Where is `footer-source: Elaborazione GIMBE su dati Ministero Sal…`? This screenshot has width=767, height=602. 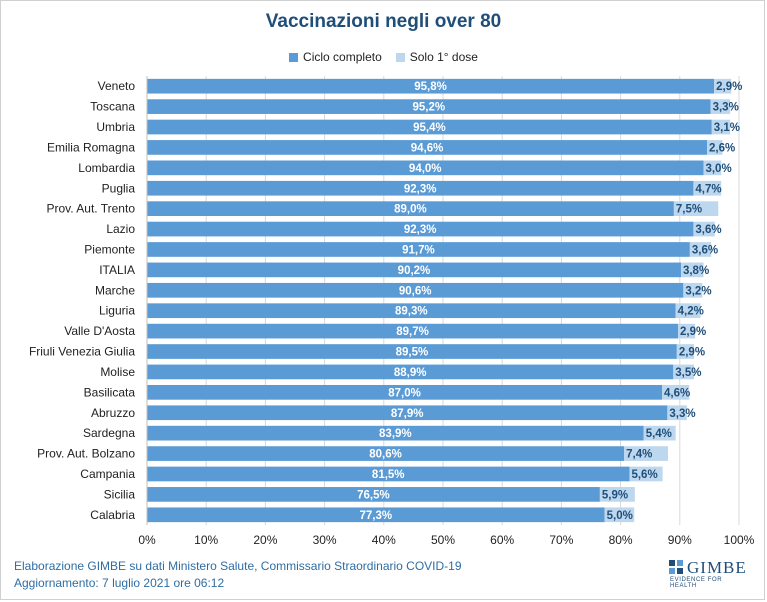
footer-source: Elaborazione GIMBE su dati Ministero Sal… is located at coordinates (238, 566).